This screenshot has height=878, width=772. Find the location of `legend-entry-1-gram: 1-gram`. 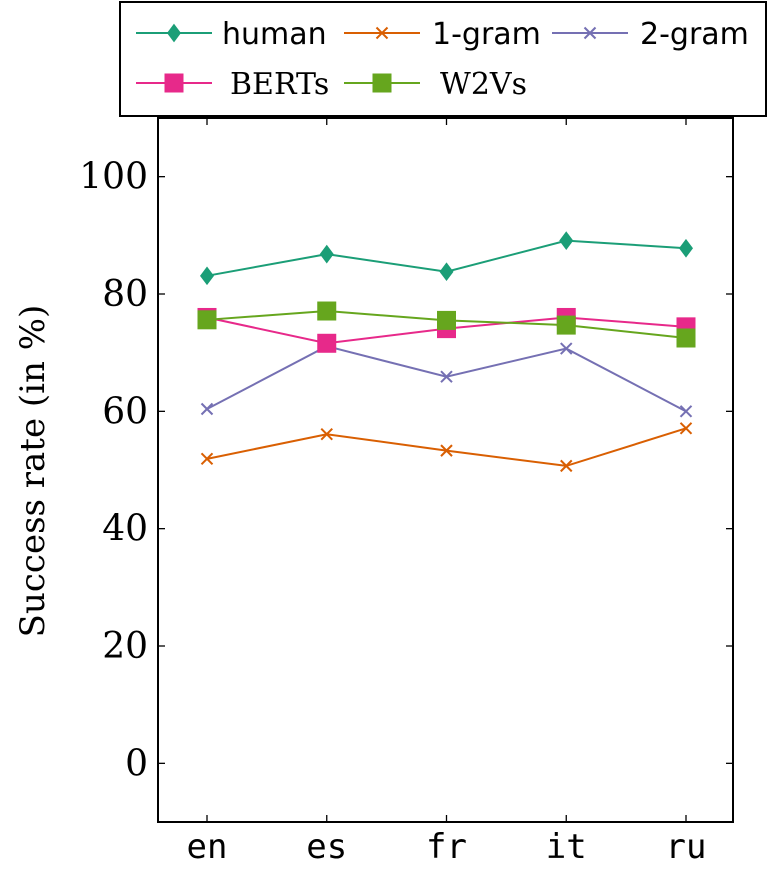

legend-entry-1-gram: 1-gram is located at coordinates (442, 34).